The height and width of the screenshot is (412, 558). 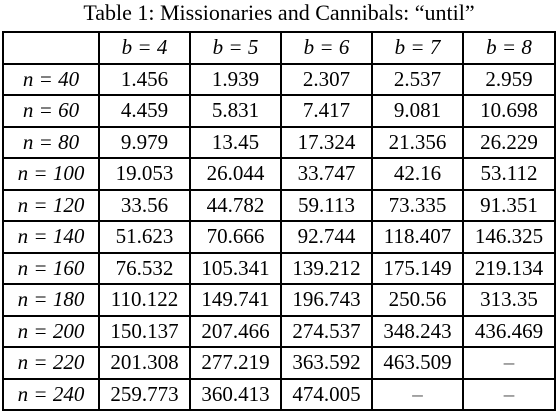 I want to click on table-cell: 149.741, so click(x=235, y=300).